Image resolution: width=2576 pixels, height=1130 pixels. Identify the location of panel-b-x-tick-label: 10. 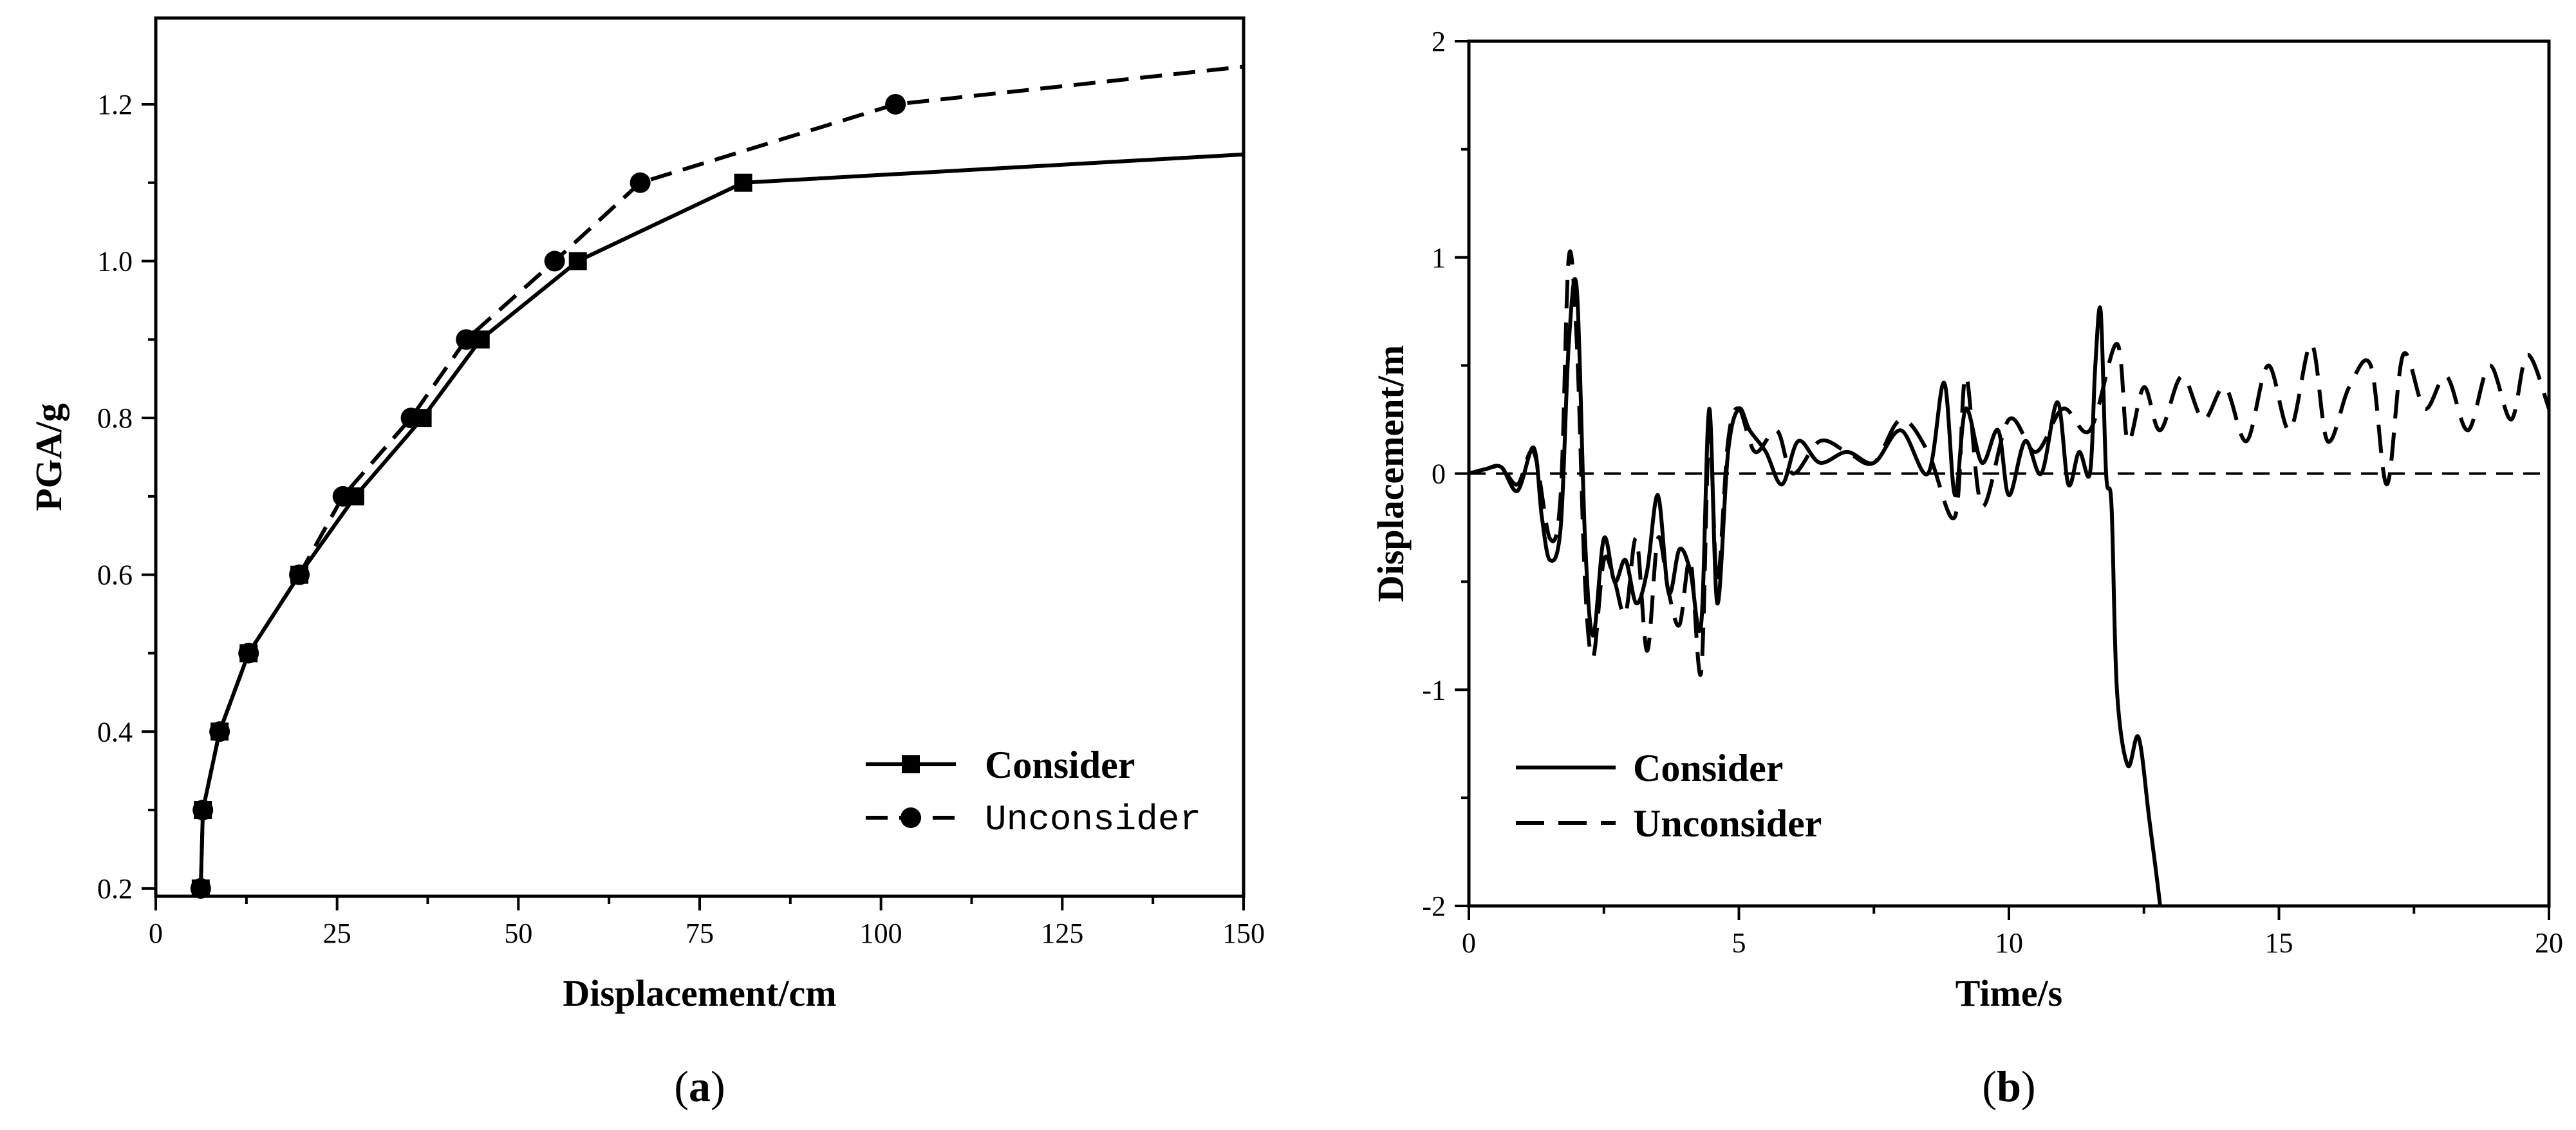
(2009, 943).